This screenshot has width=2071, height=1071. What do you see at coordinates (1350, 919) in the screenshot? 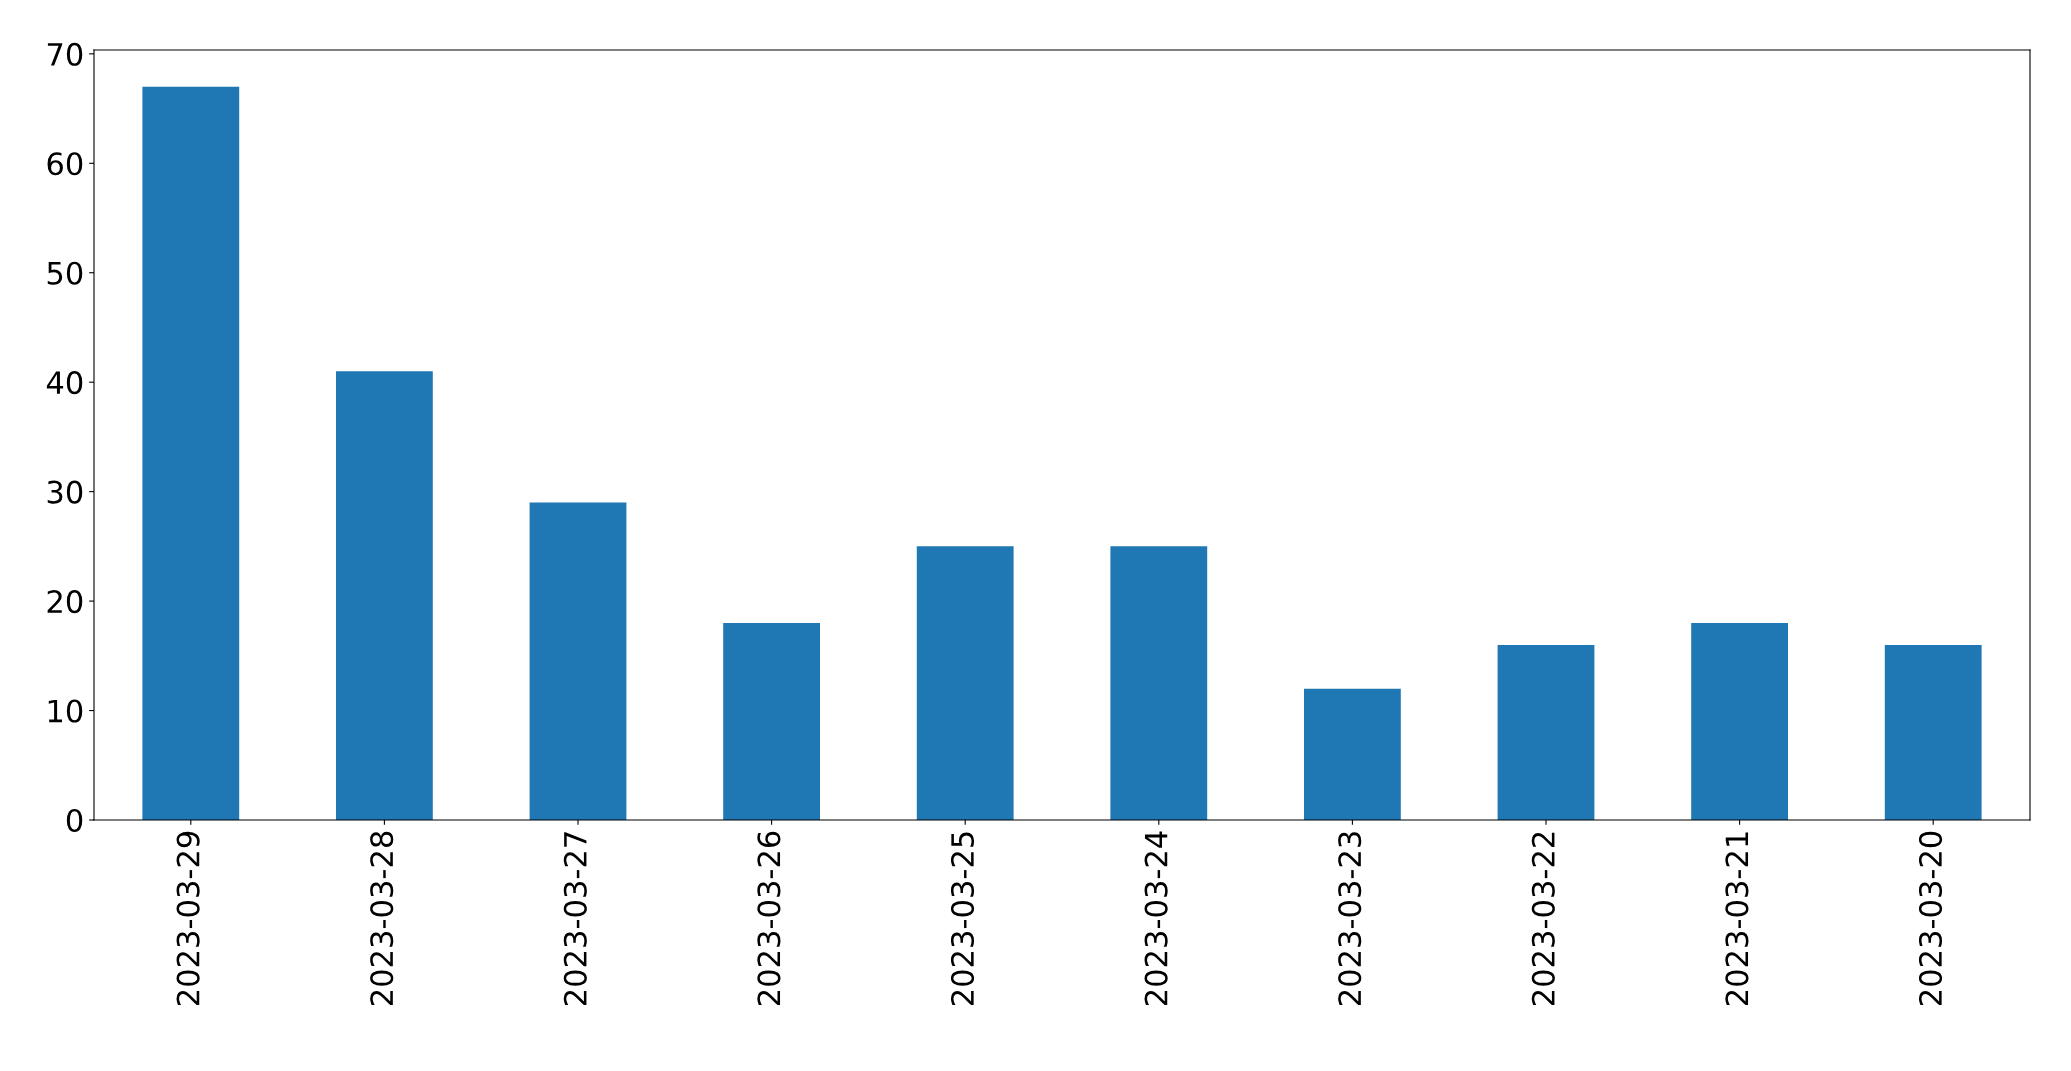
I see `x-tick-label: 2023-03-23` at bounding box center [1350, 919].